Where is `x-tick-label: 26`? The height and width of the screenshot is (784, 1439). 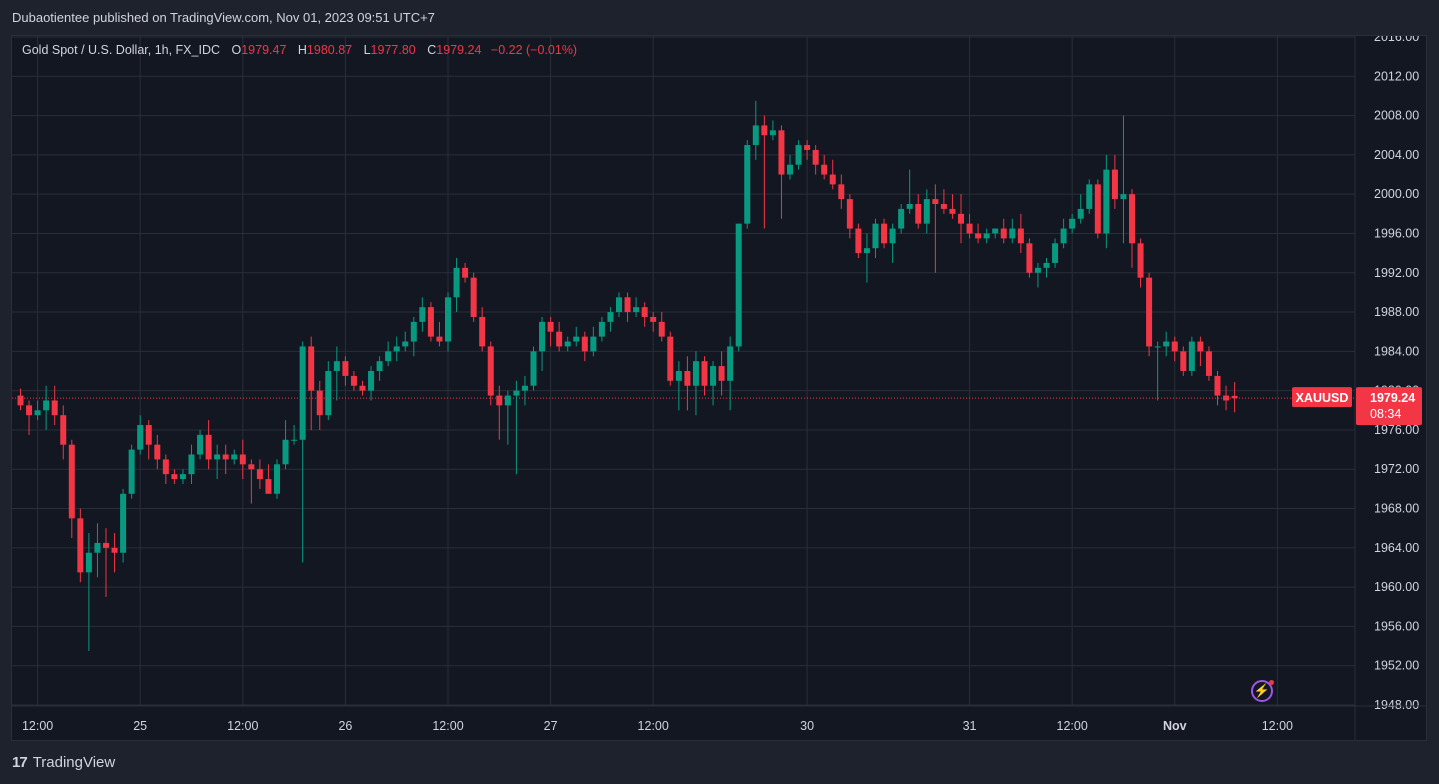
x-tick-label: 26 is located at coordinates (345, 726).